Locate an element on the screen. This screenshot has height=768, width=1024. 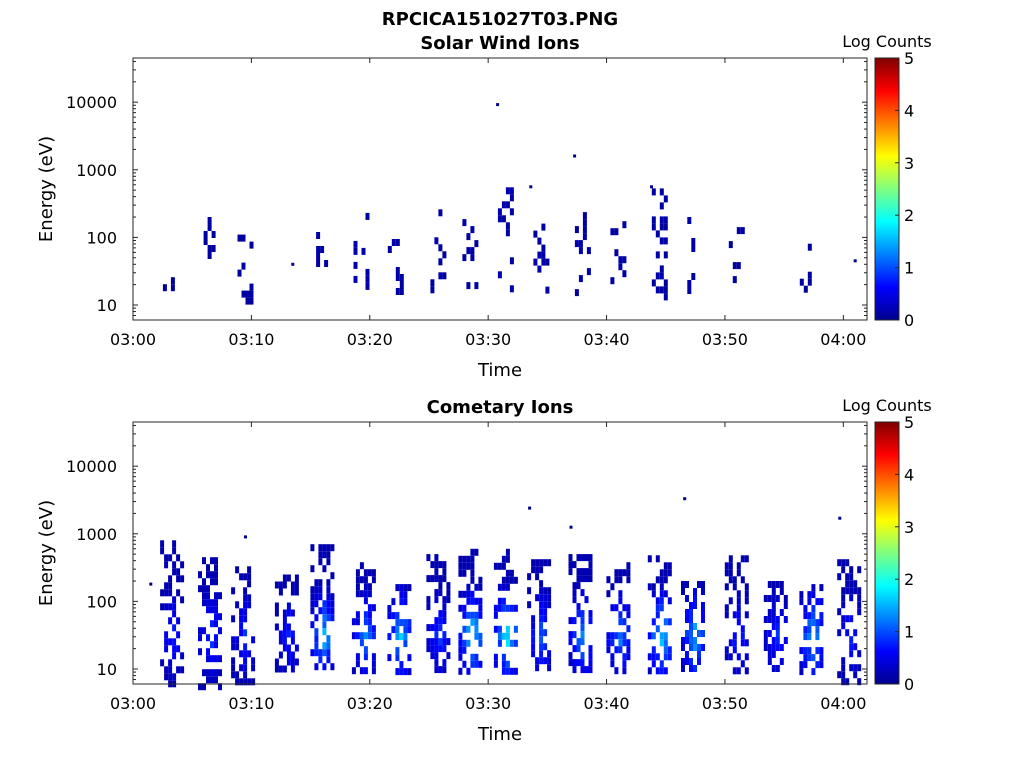
colorbar-tick-label: 1 is located at coordinates (909, 632).